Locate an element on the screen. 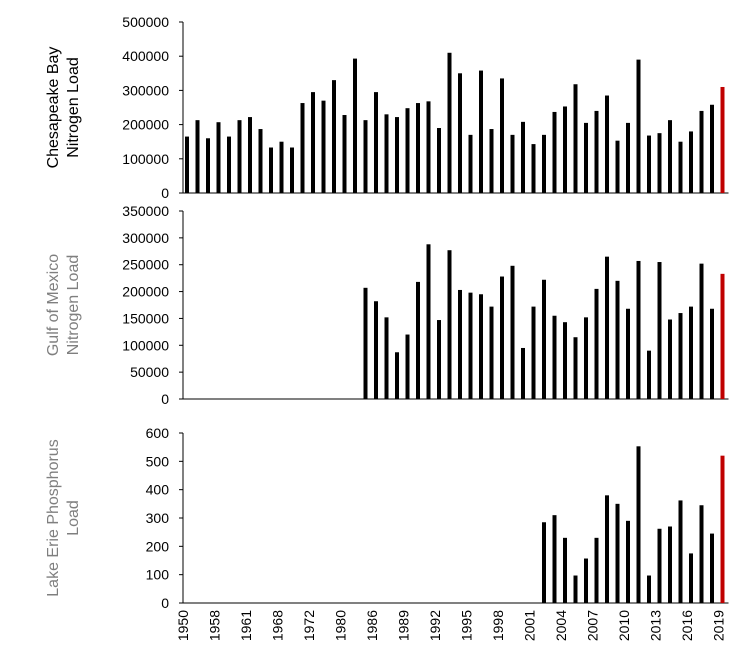 The height and width of the screenshot is (672, 754). y-tick-label: 200000 is located at coordinates (145, 292).